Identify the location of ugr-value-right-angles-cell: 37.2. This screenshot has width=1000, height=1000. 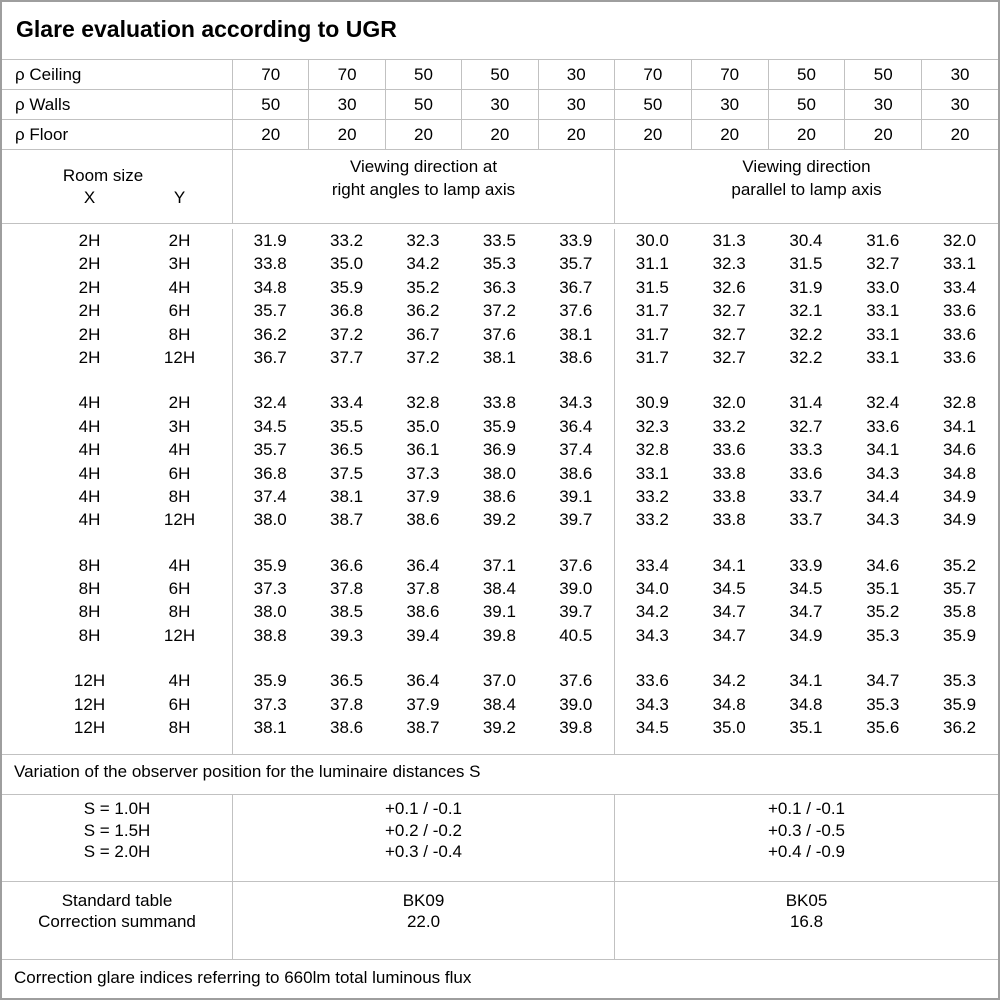
(347, 334).